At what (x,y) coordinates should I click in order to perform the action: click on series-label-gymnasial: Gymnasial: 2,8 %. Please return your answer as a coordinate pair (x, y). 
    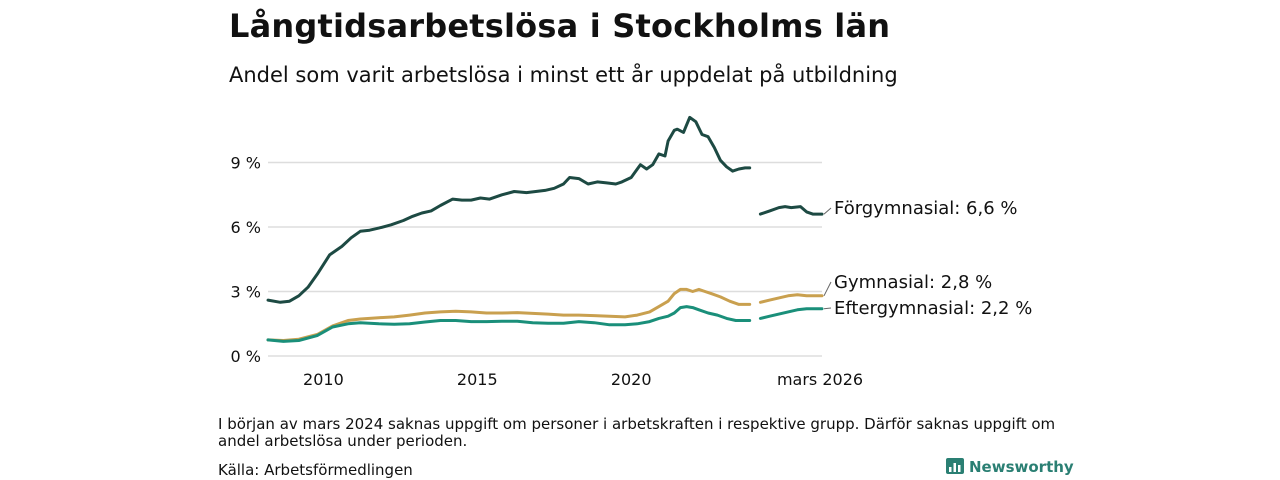
    Looking at the image, I should click on (913, 282).